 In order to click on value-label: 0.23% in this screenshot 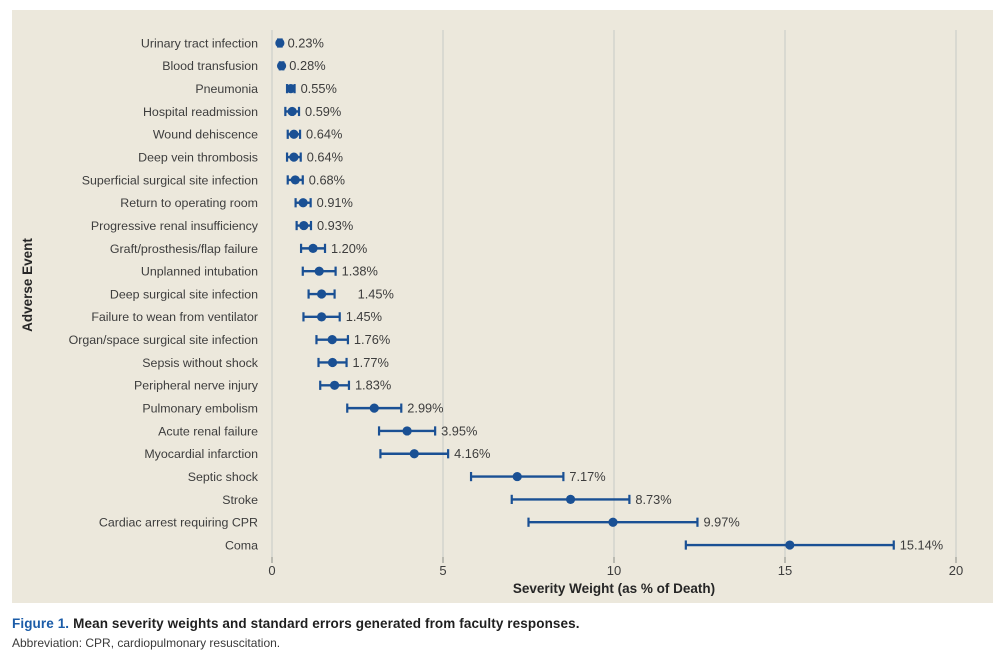, I will do `click(306, 42)`.